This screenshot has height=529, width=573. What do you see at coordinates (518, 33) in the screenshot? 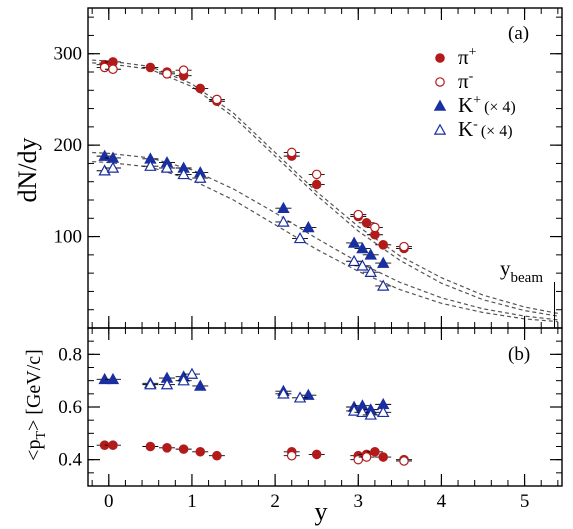
I see `panel-a-label: (a)` at bounding box center [518, 33].